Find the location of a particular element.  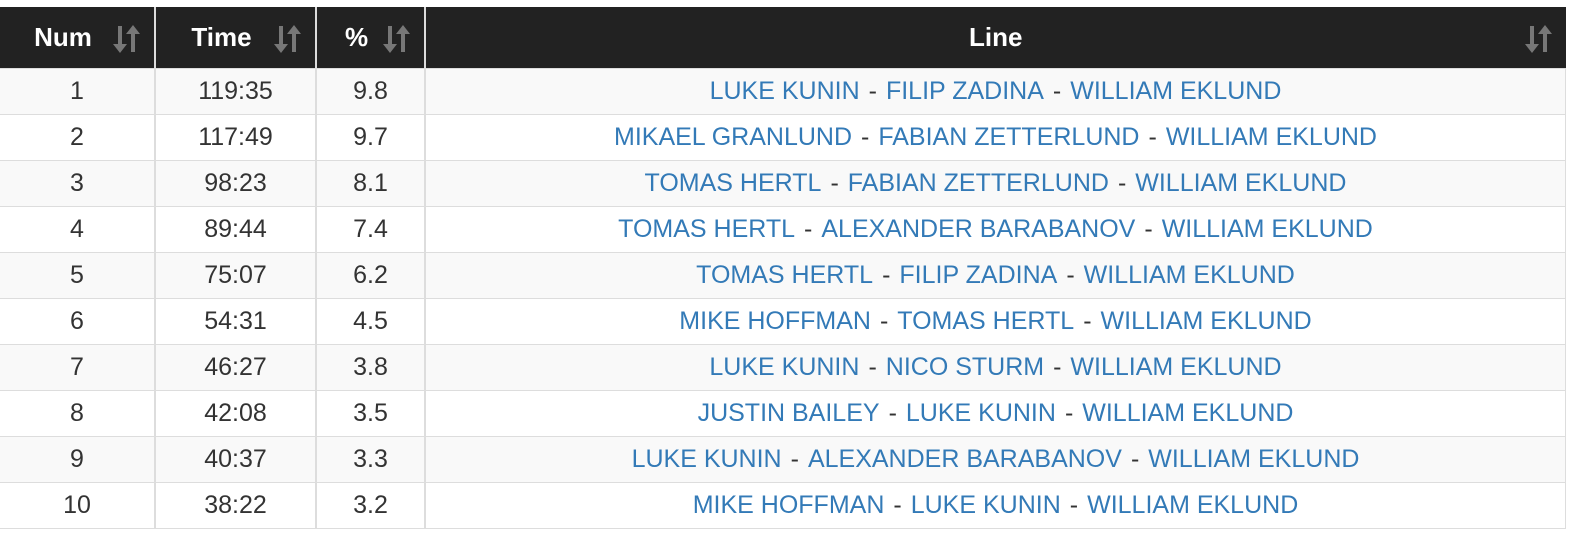

player-link: JUSTIN BAILEY is located at coordinates (788, 413).